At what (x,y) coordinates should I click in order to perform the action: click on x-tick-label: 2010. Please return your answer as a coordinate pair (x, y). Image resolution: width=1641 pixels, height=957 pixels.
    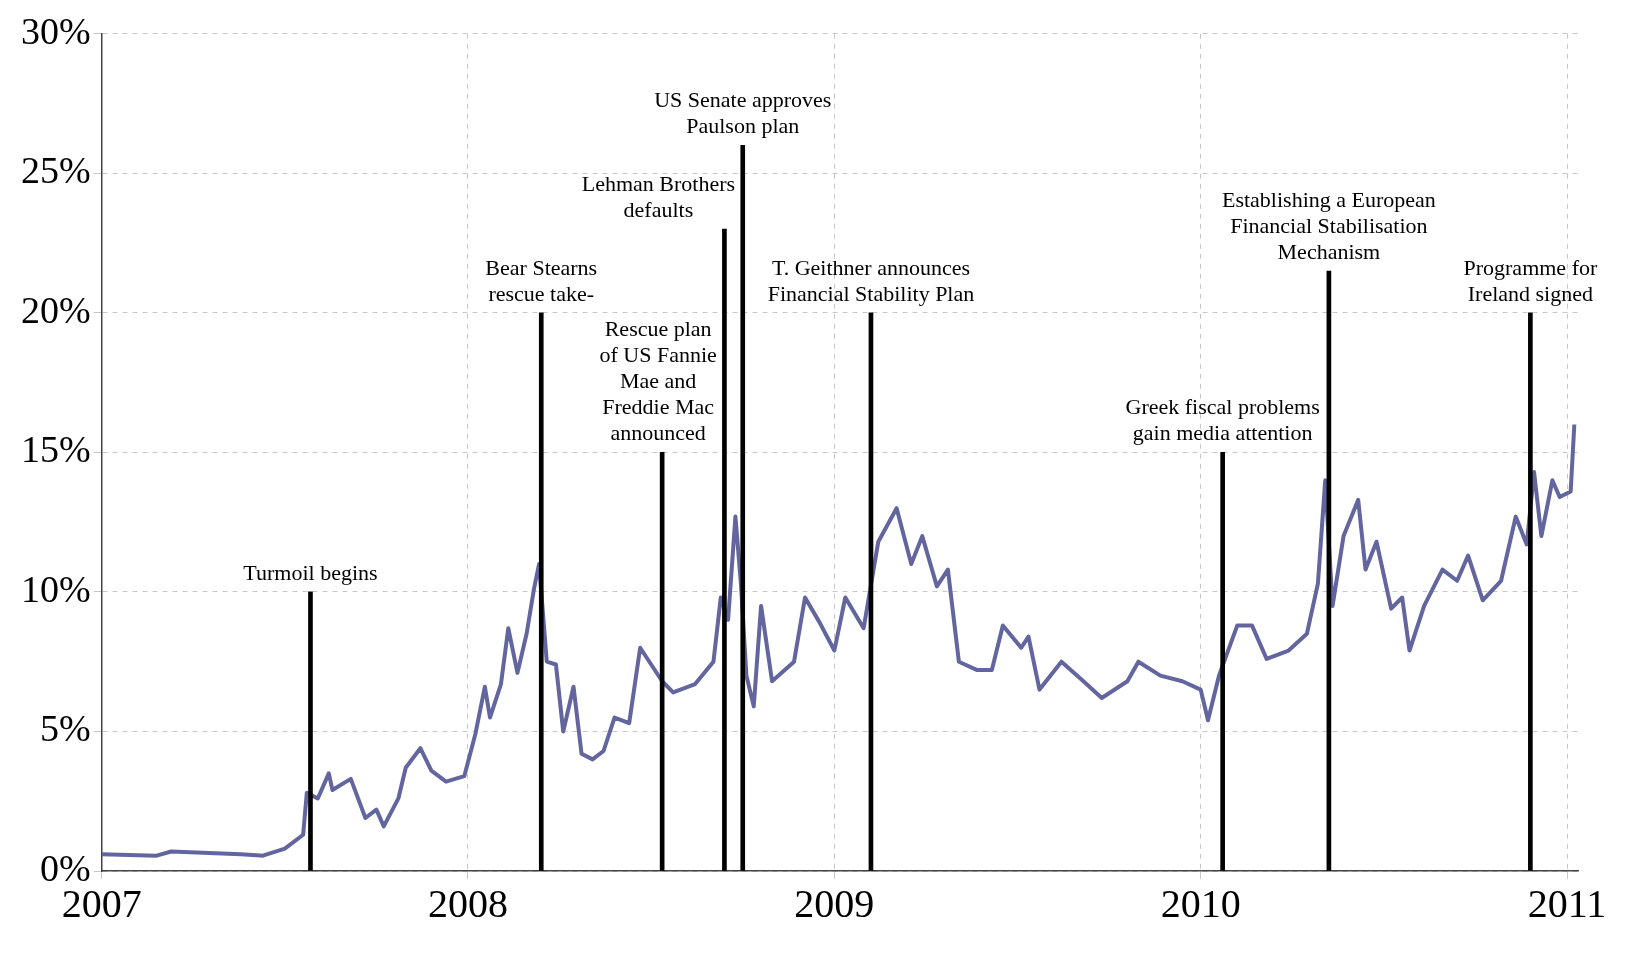
    Looking at the image, I should click on (1200, 903).